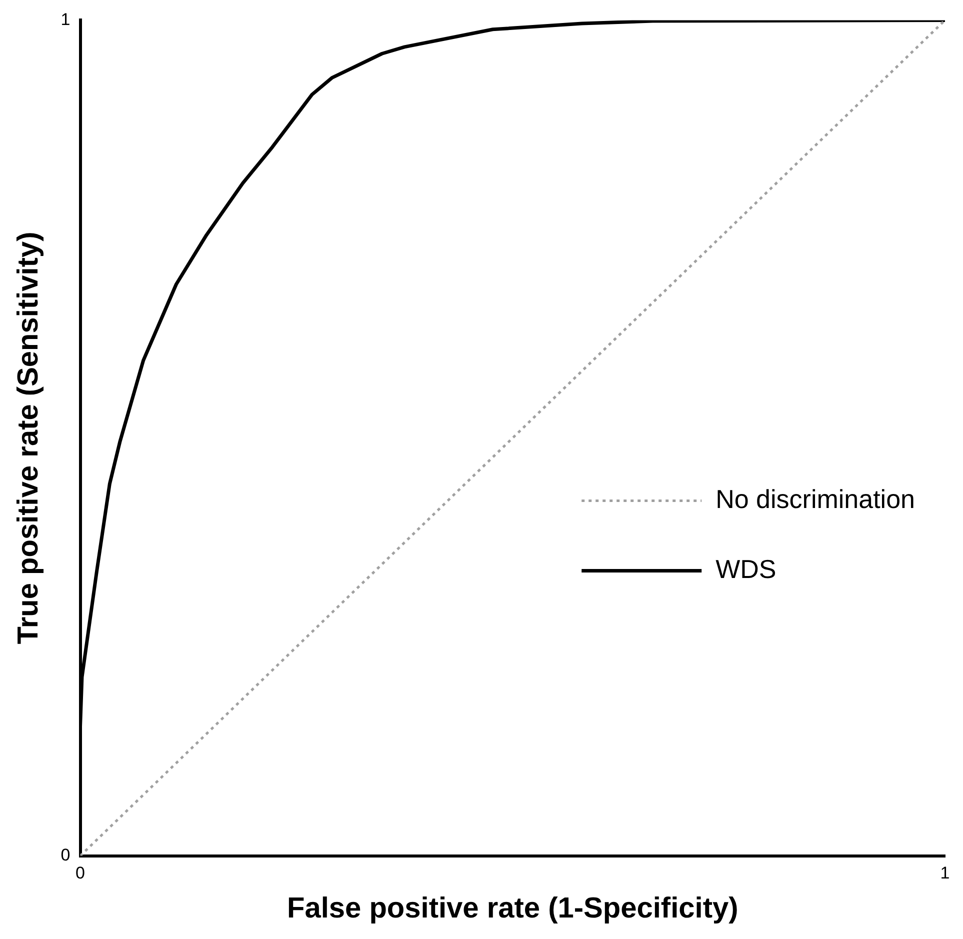 Image resolution: width=963 pixels, height=939 pixels. What do you see at coordinates (746, 569) in the screenshot?
I see `legend-label: WDS` at bounding box center [746, 569].